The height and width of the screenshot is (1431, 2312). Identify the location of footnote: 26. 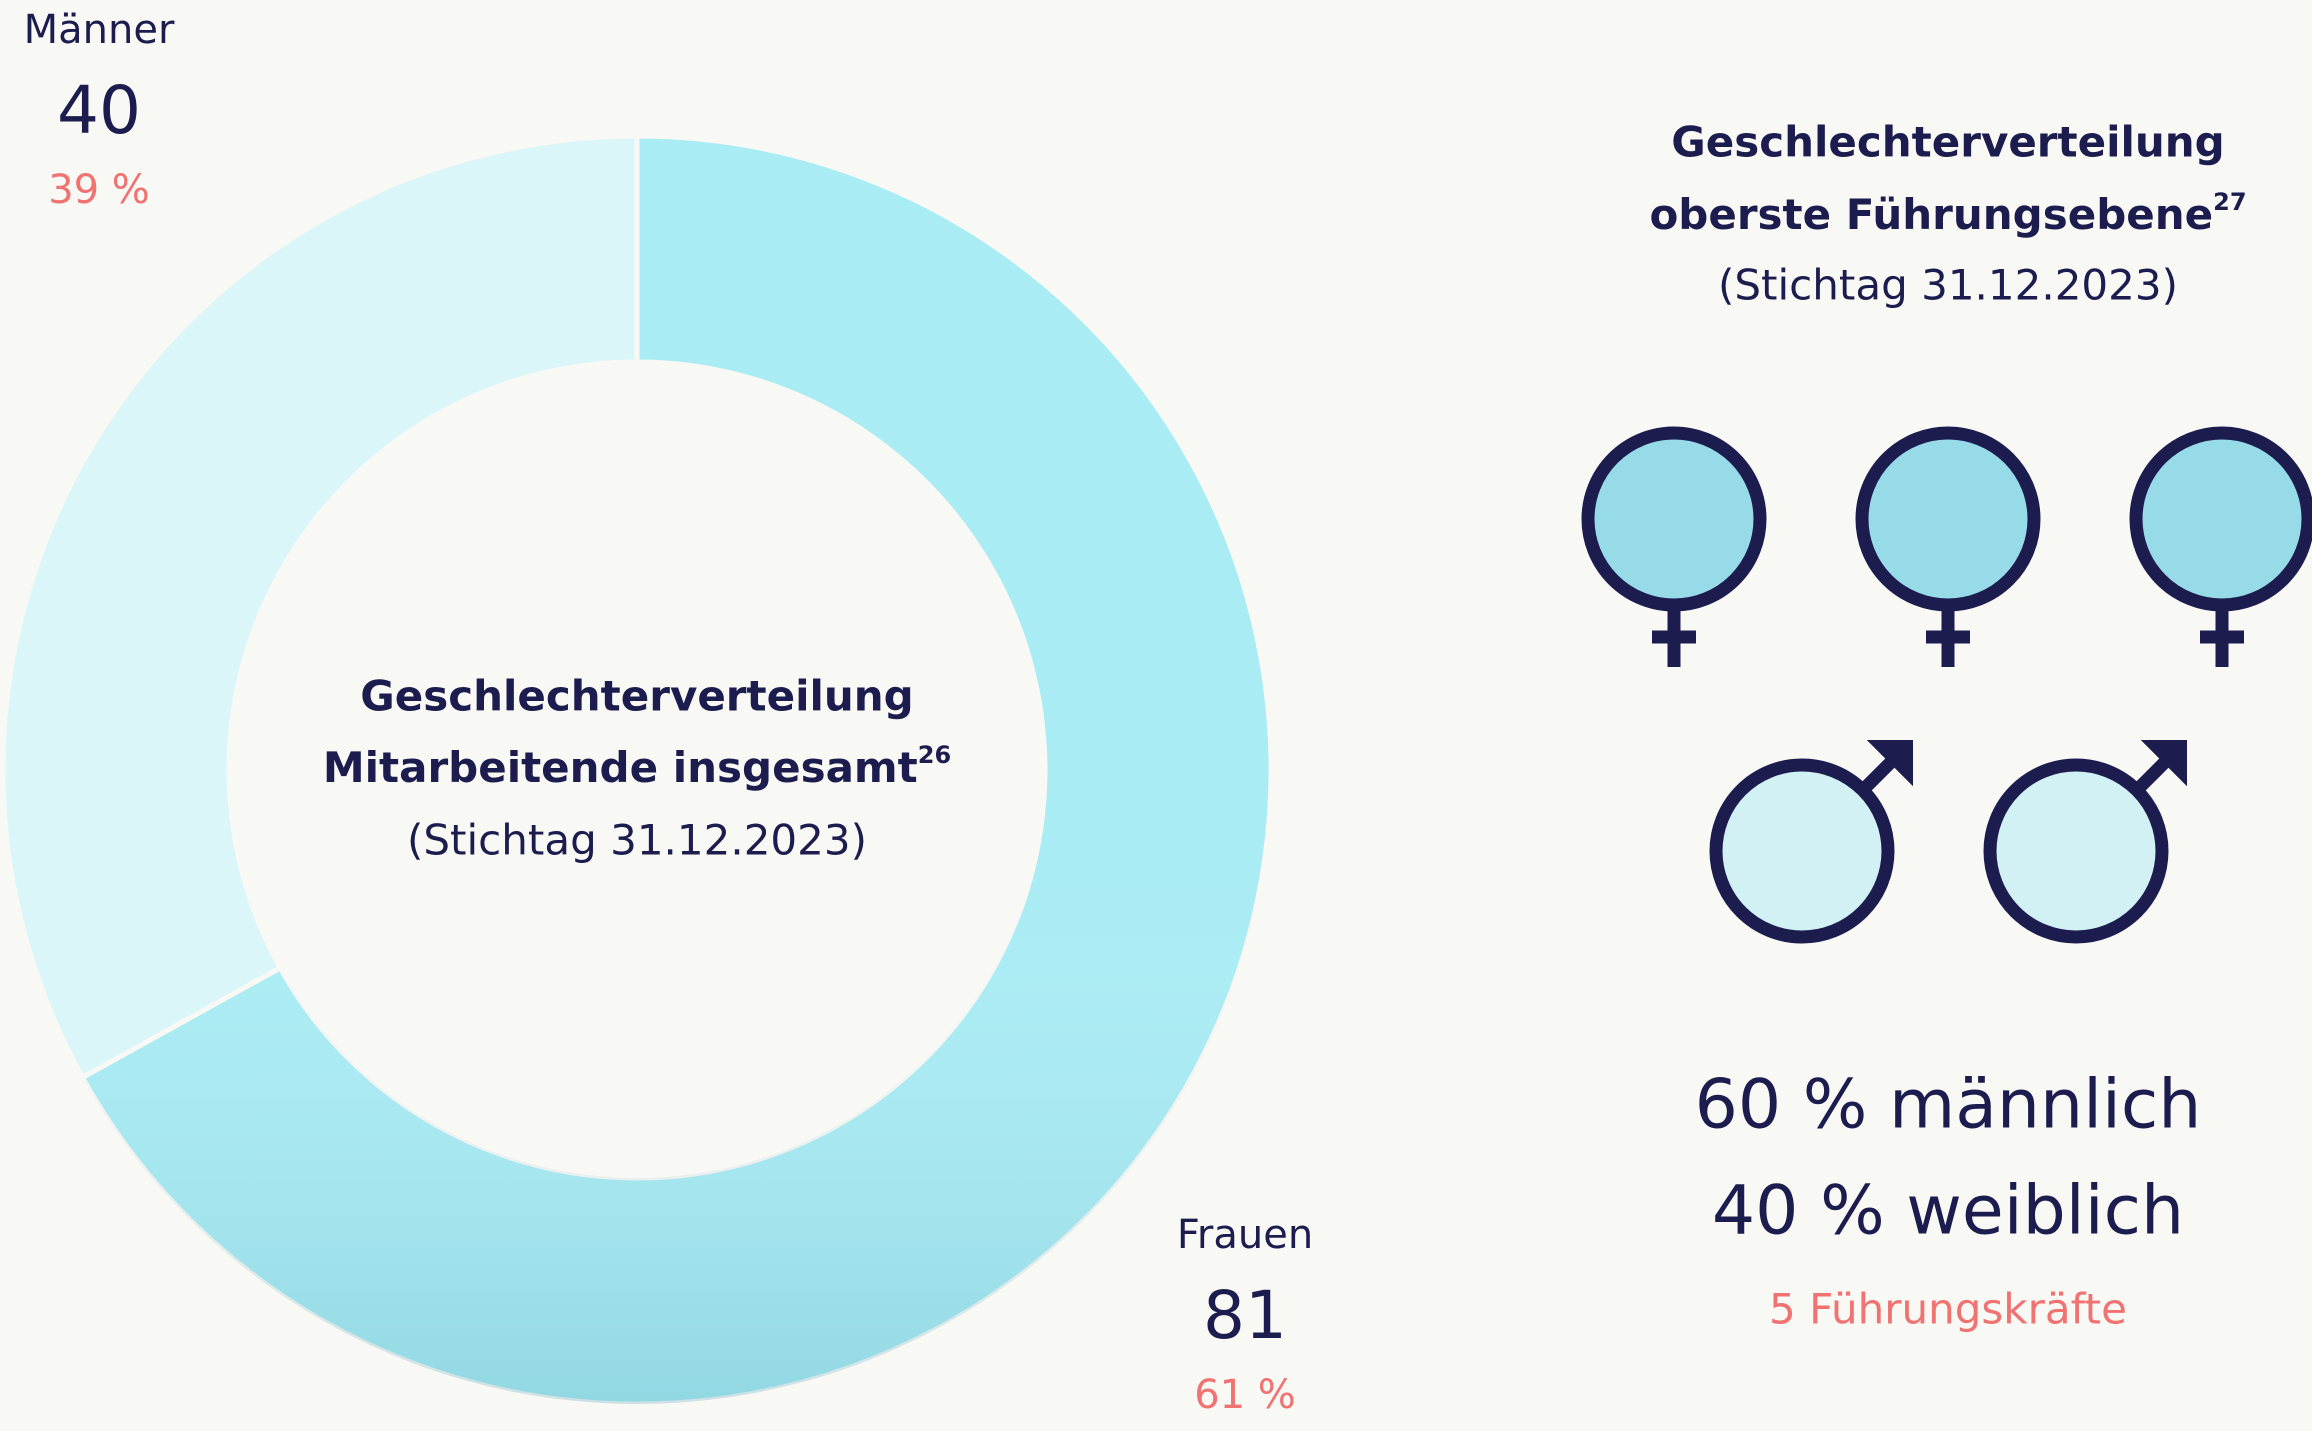
(934, 755).